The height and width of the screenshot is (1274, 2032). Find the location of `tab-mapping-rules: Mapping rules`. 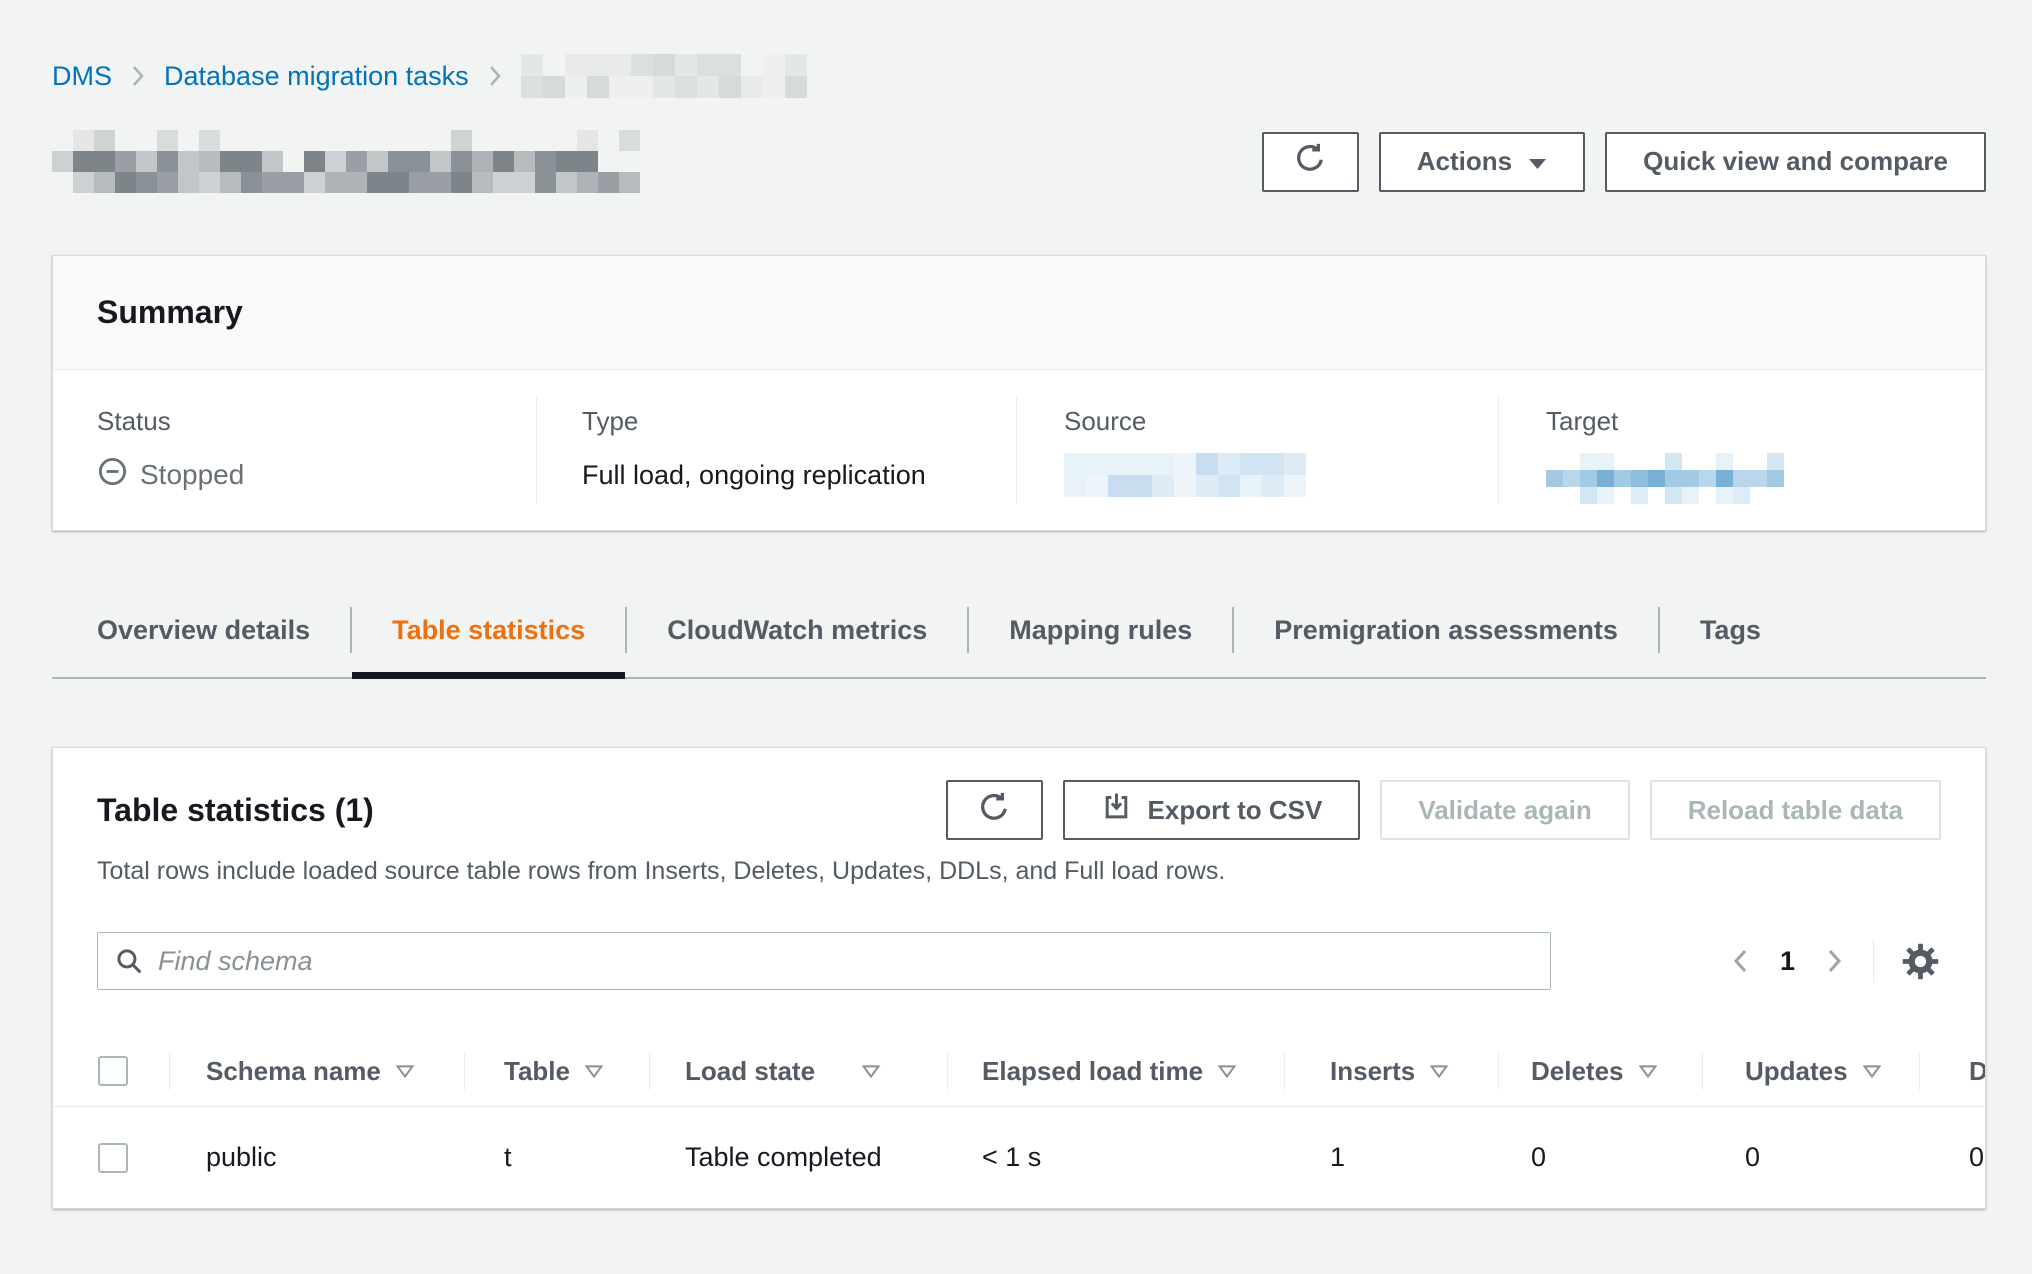

tab-mapping-rules: Mapping rules is located at coordinates (1101, 629).